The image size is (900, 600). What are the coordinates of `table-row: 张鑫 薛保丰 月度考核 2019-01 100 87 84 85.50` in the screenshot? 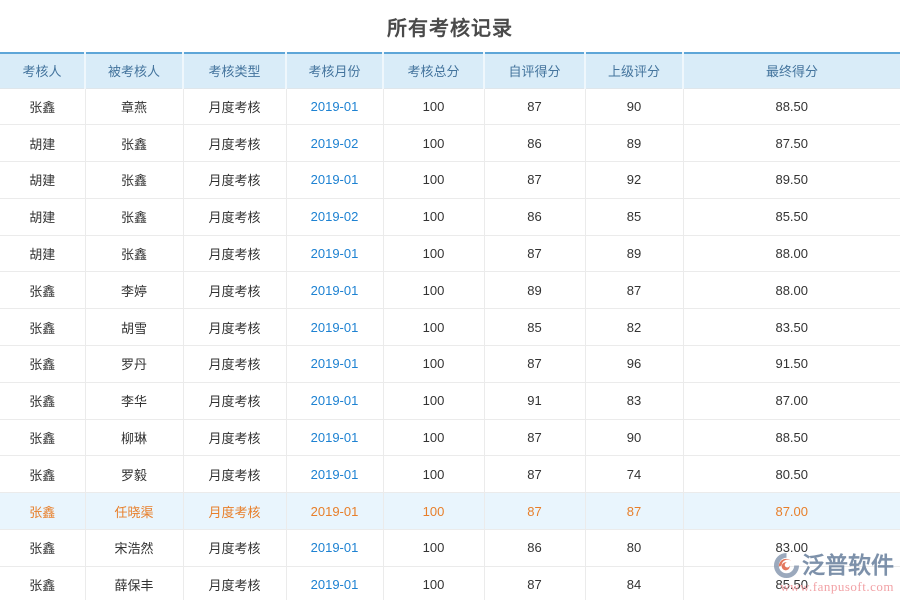 It's located at (450, 583).